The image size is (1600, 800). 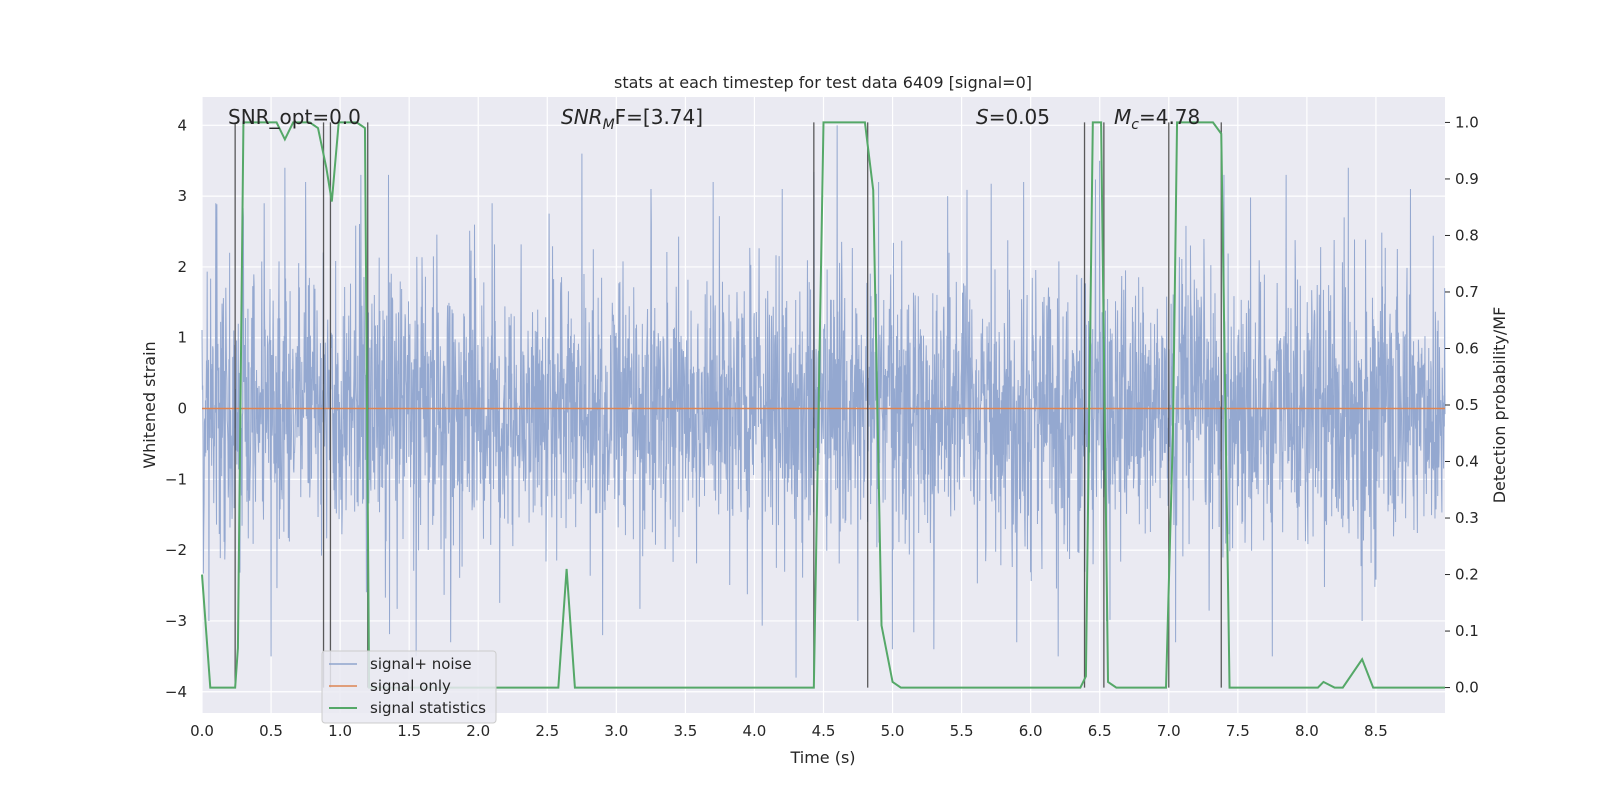 I want to click on x-tick-label: 0.0, so click(x=202, y=731).